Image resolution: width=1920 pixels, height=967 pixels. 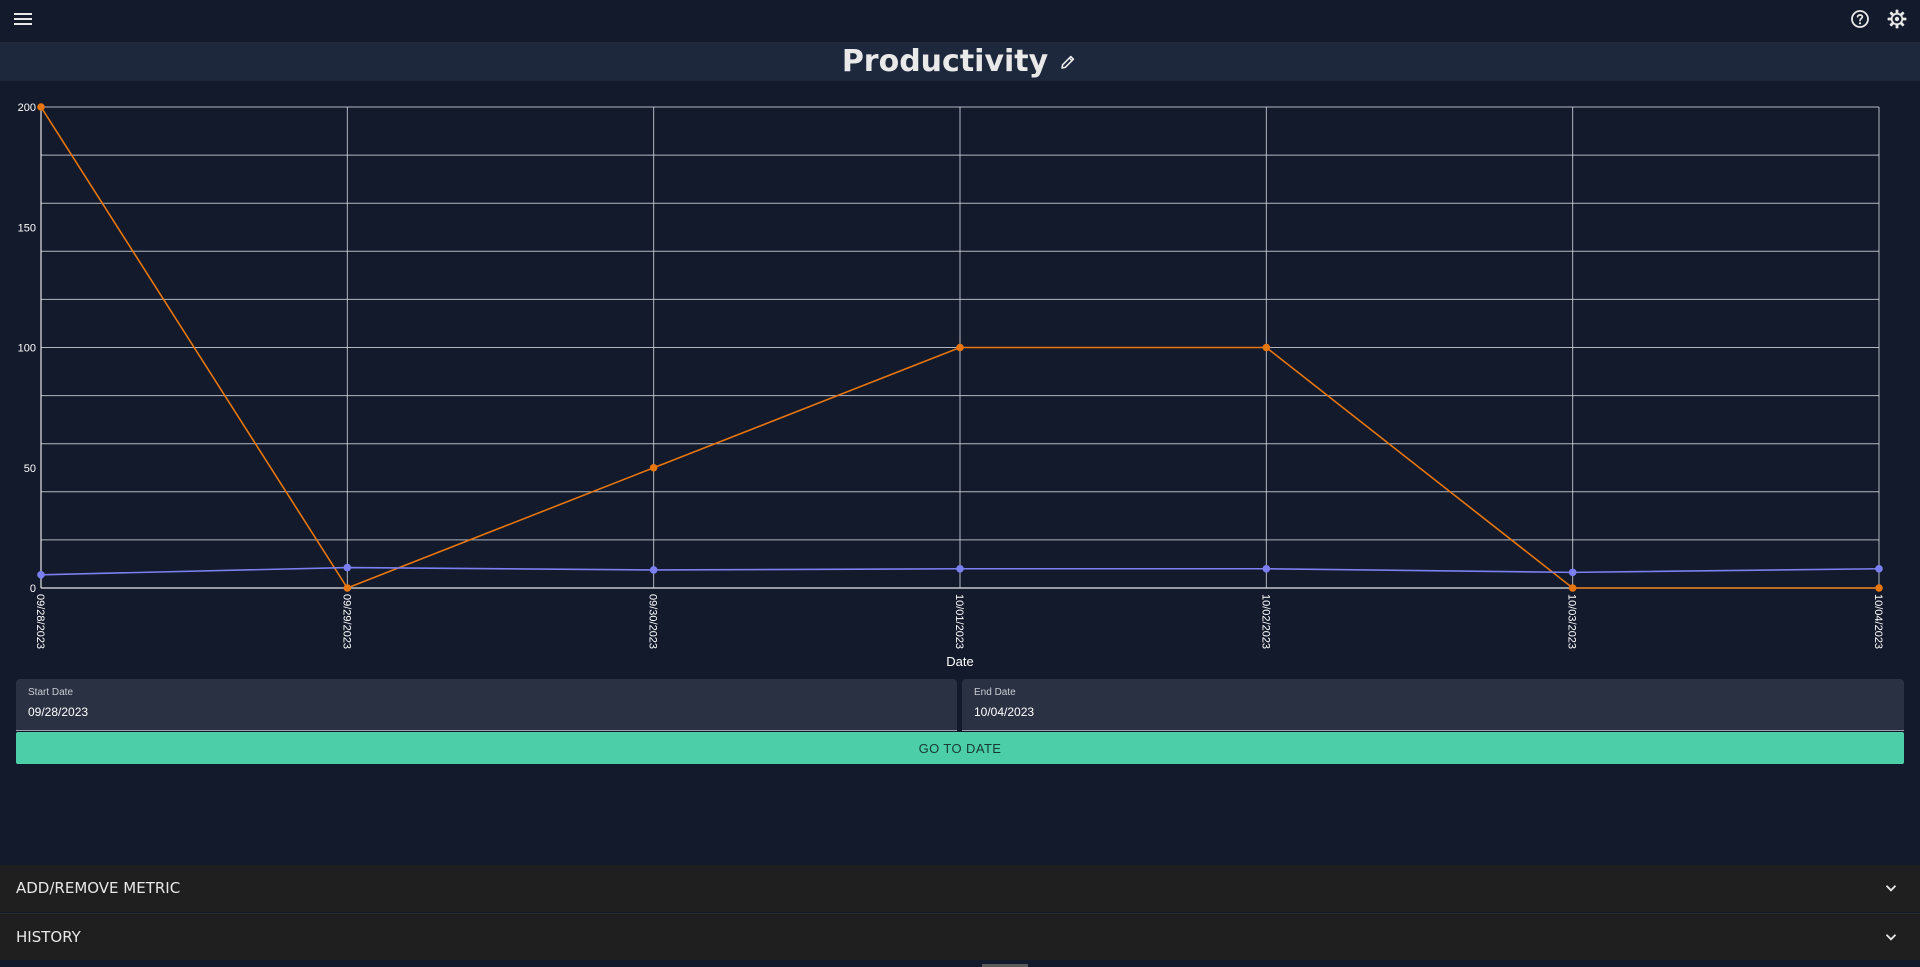 I want to click on go-to-date-button: GO TO DATE, so click(x=960, y=748).